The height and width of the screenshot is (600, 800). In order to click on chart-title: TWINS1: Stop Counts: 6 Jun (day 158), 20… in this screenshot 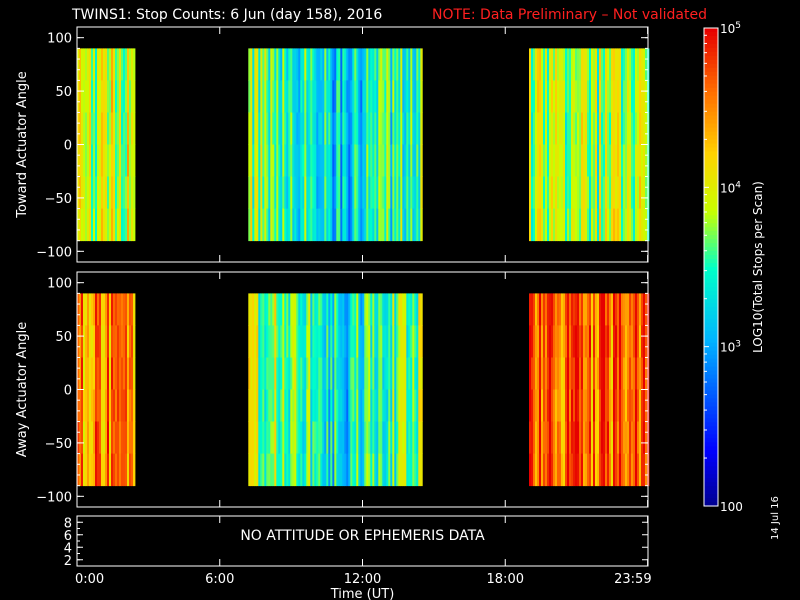, I will do `click(227, 15)`.